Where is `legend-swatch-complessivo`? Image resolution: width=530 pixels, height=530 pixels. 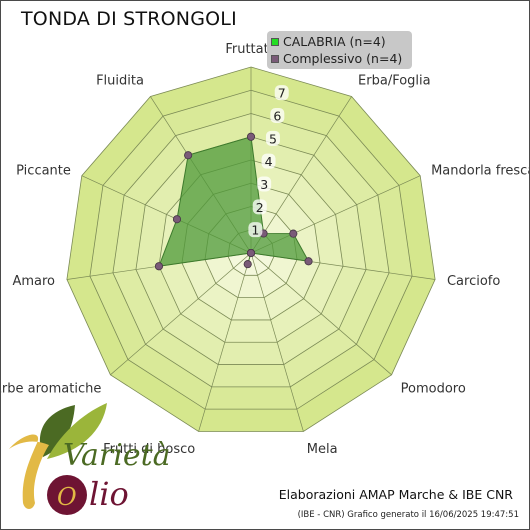
legend-swatch-complessivo is located at coordinates (275, 58).